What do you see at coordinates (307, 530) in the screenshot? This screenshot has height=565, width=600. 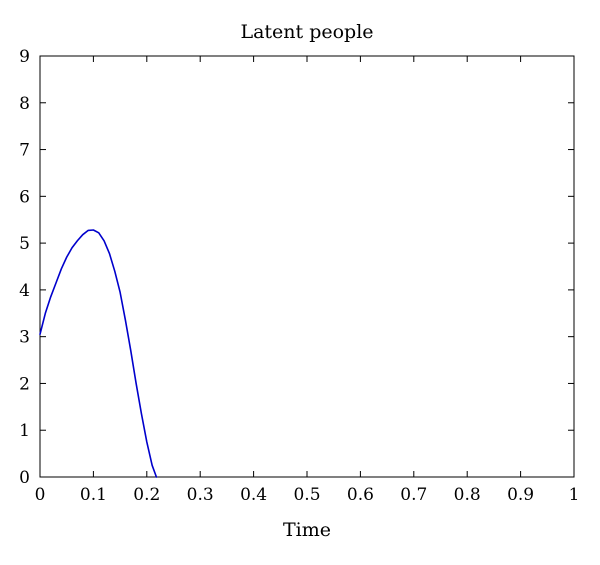 I see `x-axis-label: Time` at bounding box center [307, 530].